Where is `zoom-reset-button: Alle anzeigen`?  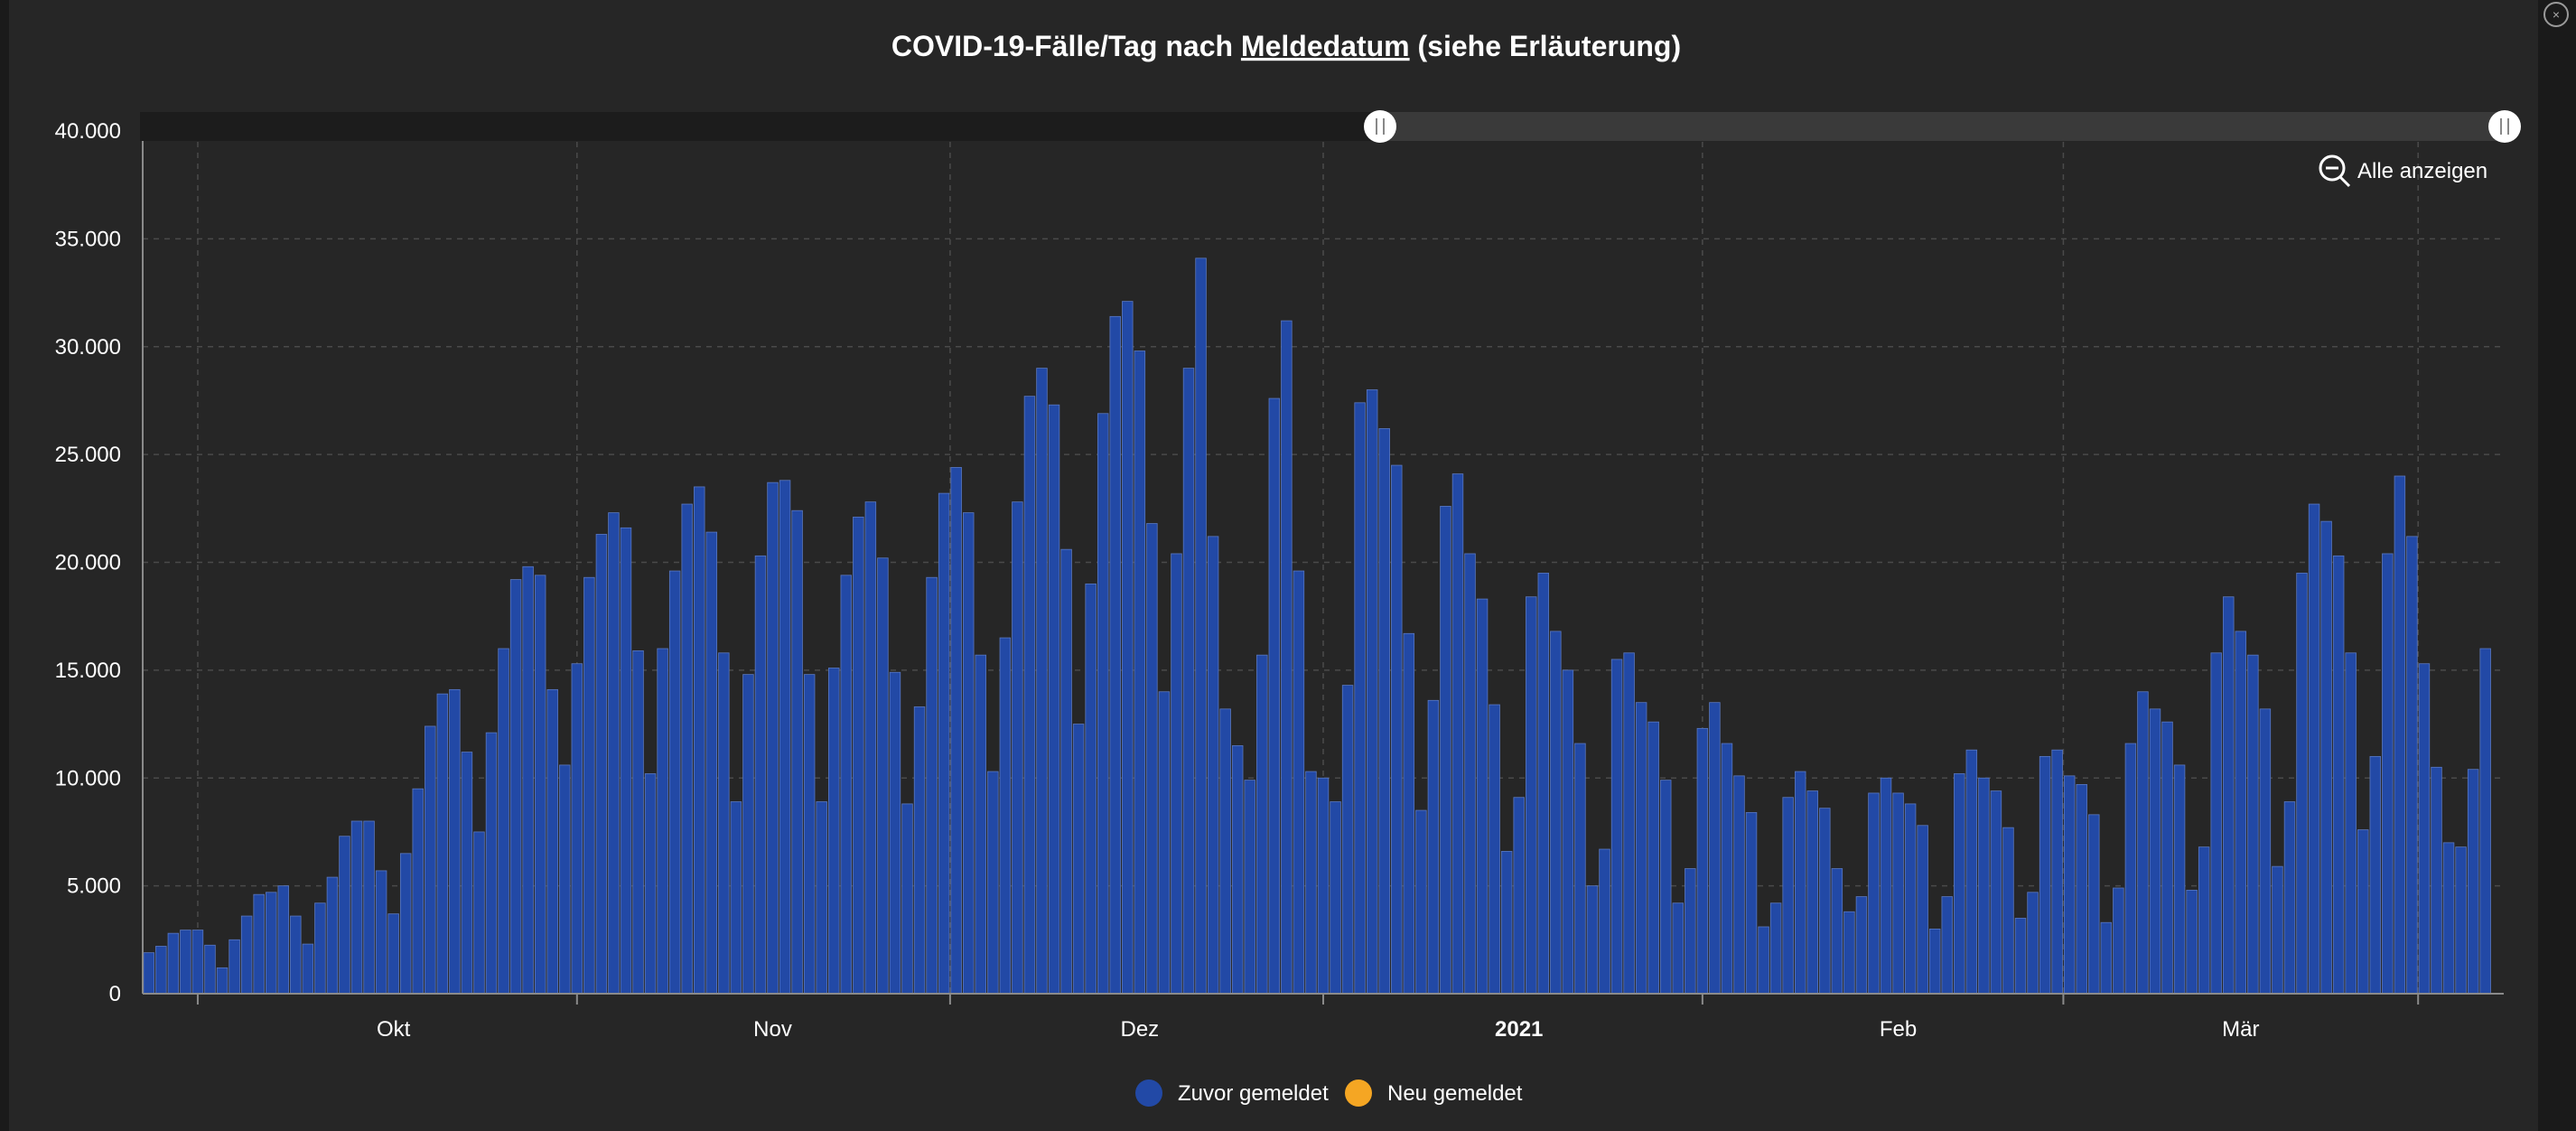 zoom-reset-button: Alle anzeigen is located at coordinates (2403, 171).